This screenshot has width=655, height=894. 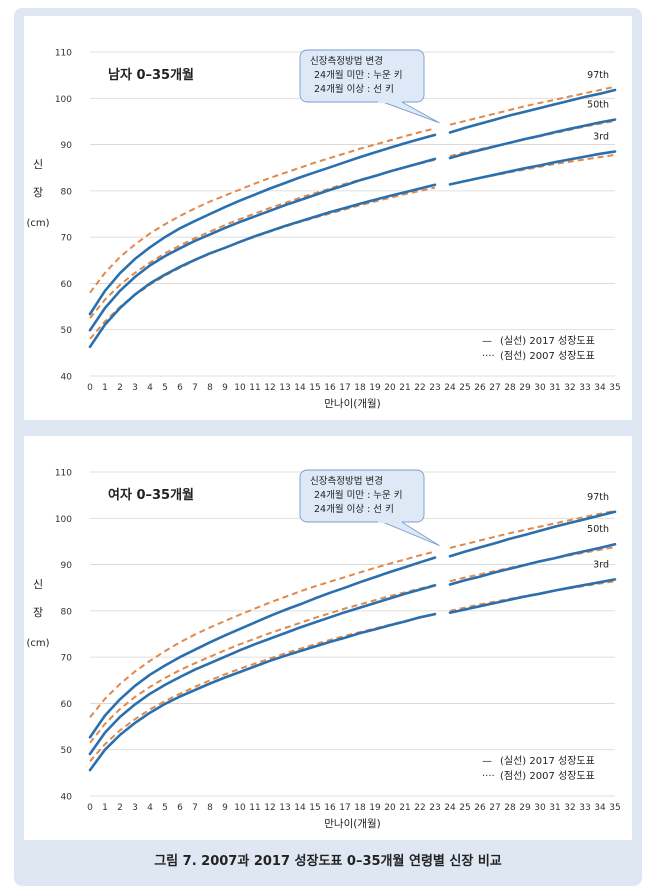 I want to click on y-tick-label: 70, so click(x=67, y=659).